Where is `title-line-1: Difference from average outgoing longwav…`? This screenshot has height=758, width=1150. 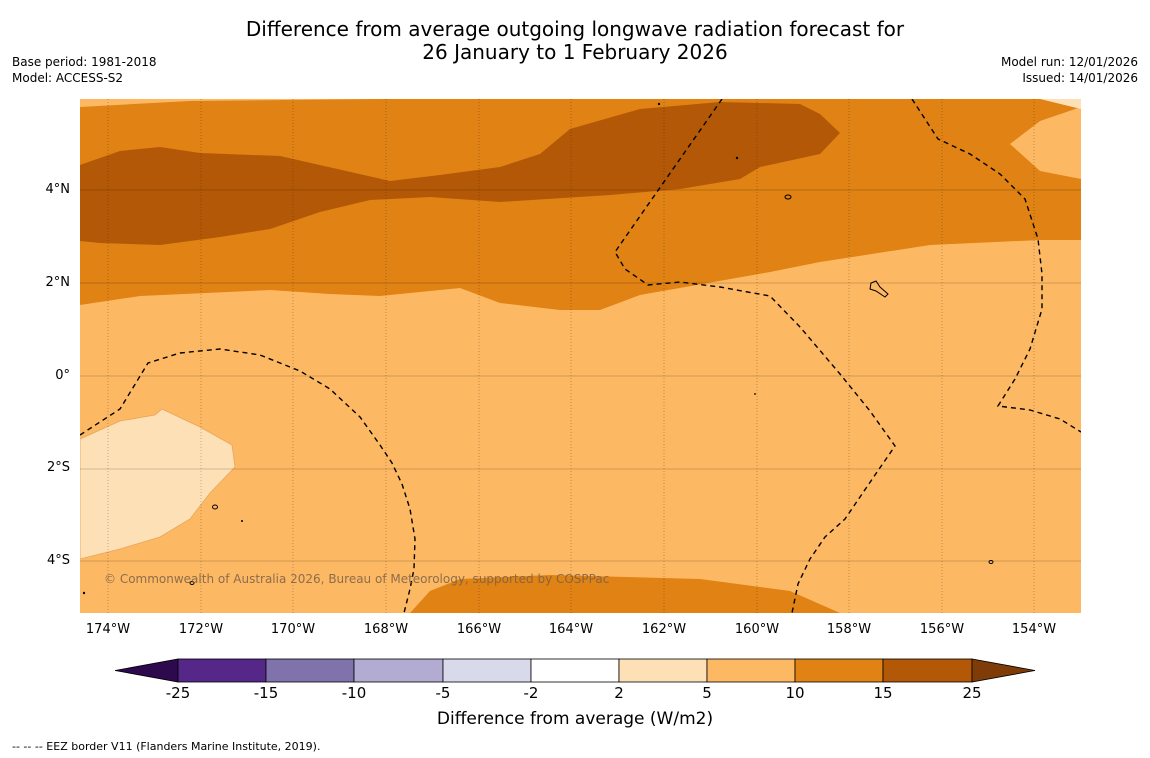 title-line-1: Difference from average outgoing longwav… is located at coordinates (575, 29).